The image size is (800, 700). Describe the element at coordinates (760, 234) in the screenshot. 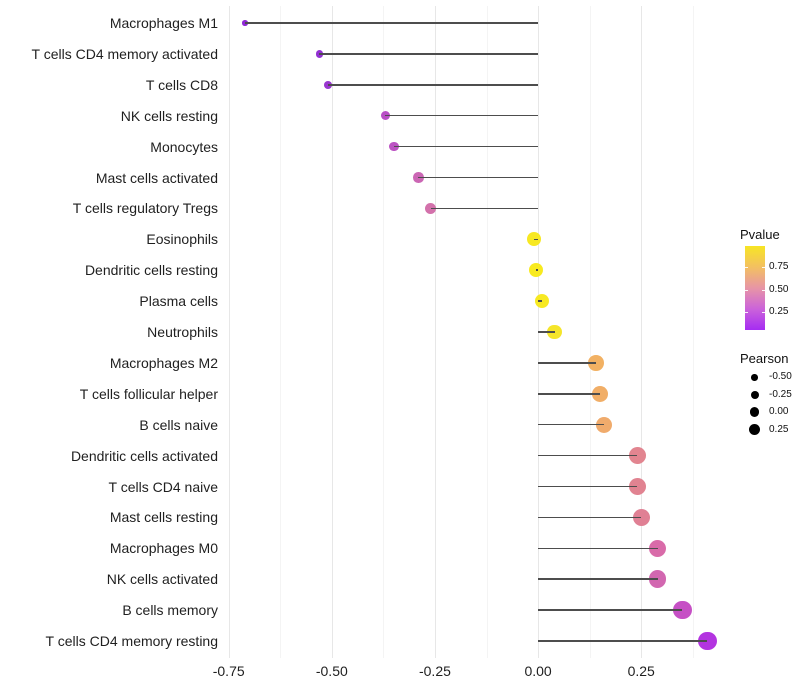

I see `pvalue-legend-title: Pvalue` at that location.